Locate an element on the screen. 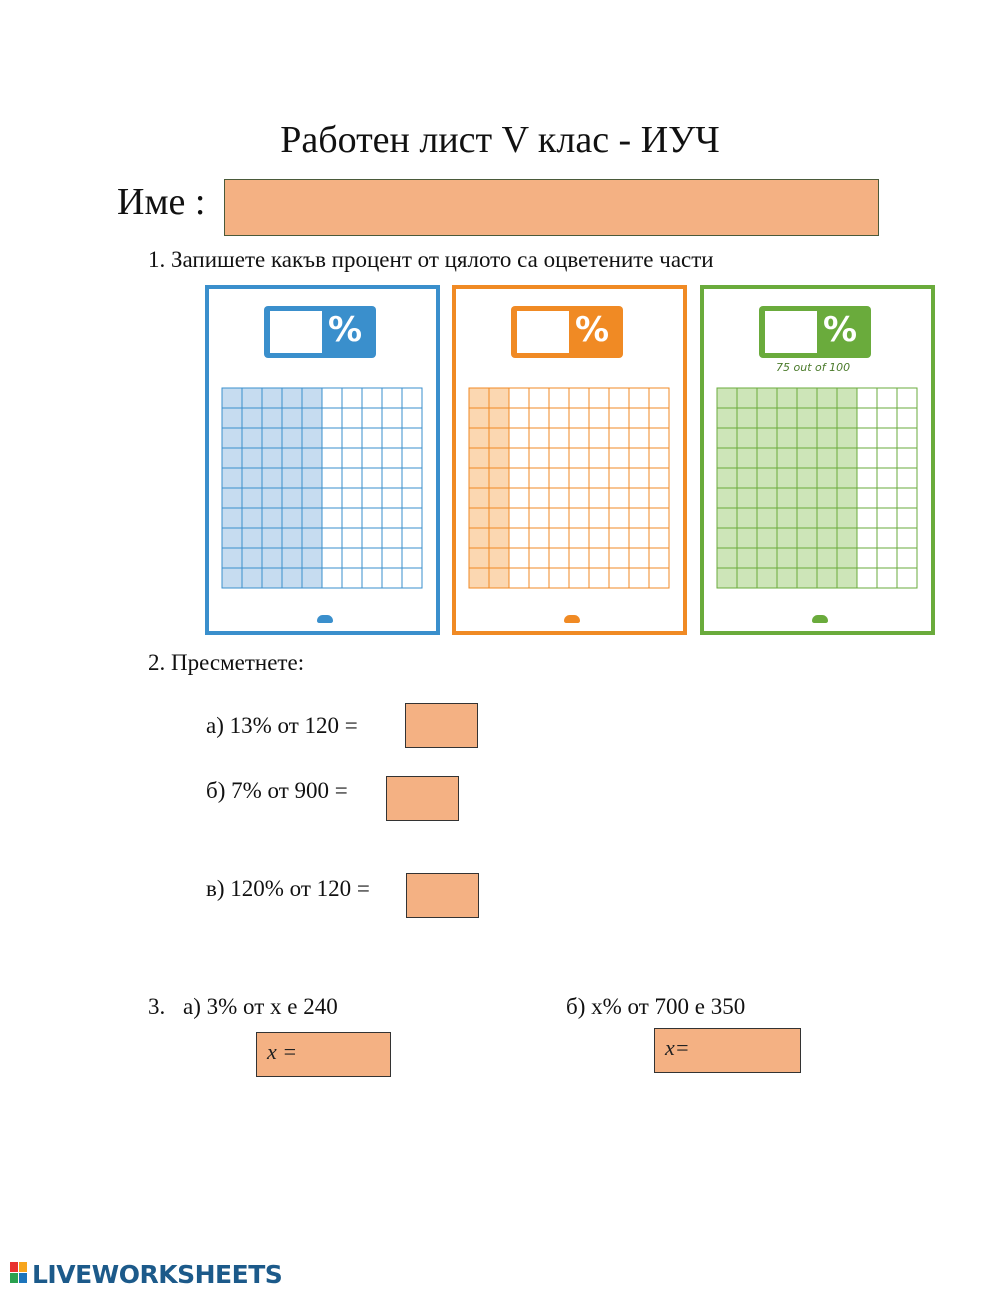 The height and width of the screenshot is (1291, 1000). name-input is located at coordinates (551, 207).